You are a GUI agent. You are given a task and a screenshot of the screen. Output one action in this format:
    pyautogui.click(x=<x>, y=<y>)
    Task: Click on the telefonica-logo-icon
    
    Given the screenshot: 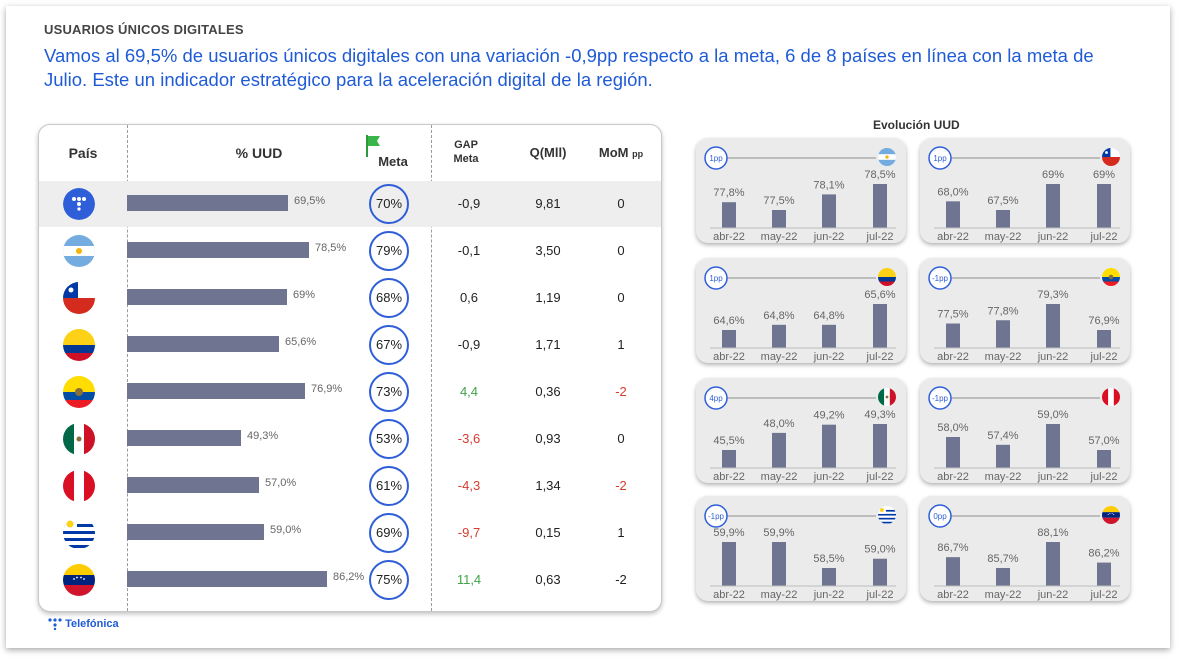 What is the action you would take?
    pyautogui.click(x=55, y=624)
    